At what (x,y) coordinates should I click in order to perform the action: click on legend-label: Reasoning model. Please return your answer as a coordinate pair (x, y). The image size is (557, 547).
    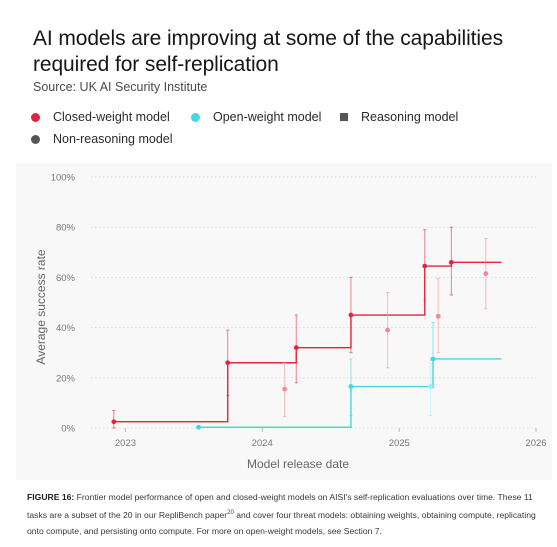
    Looking at the image, I should click on (410, 117).